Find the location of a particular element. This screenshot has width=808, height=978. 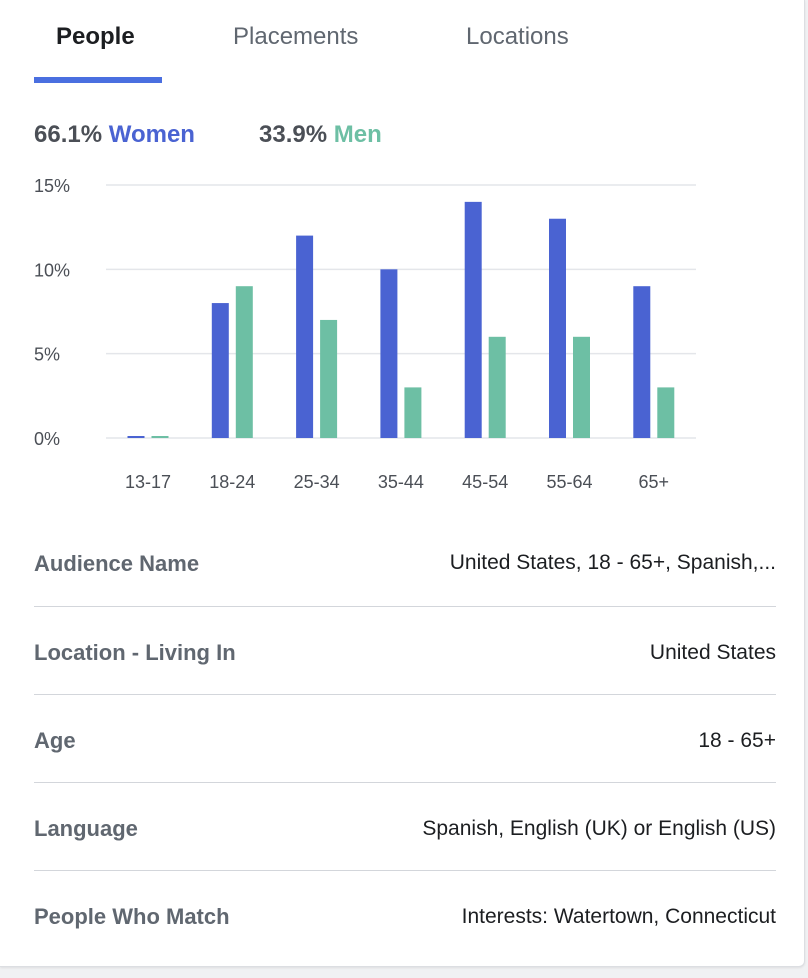

detail-label: Audience Name is located at coordinates (117, 563).